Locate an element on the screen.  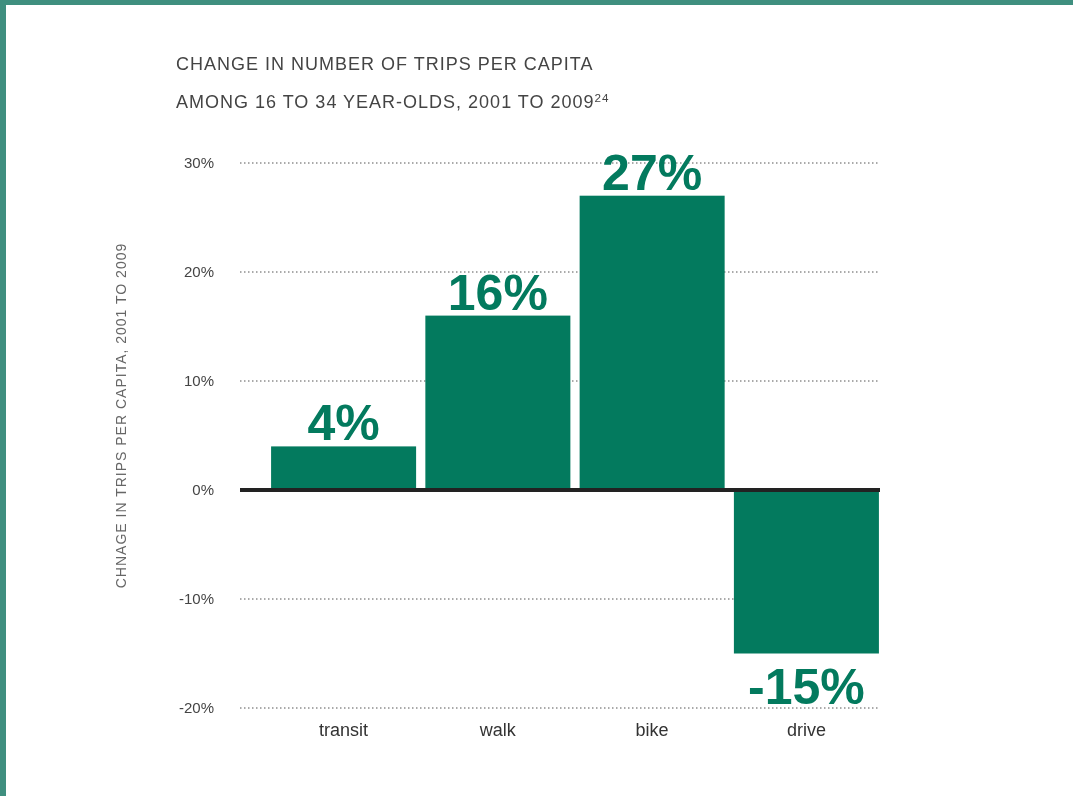
x-tick-label: walk is located at coordinates (497, 730).